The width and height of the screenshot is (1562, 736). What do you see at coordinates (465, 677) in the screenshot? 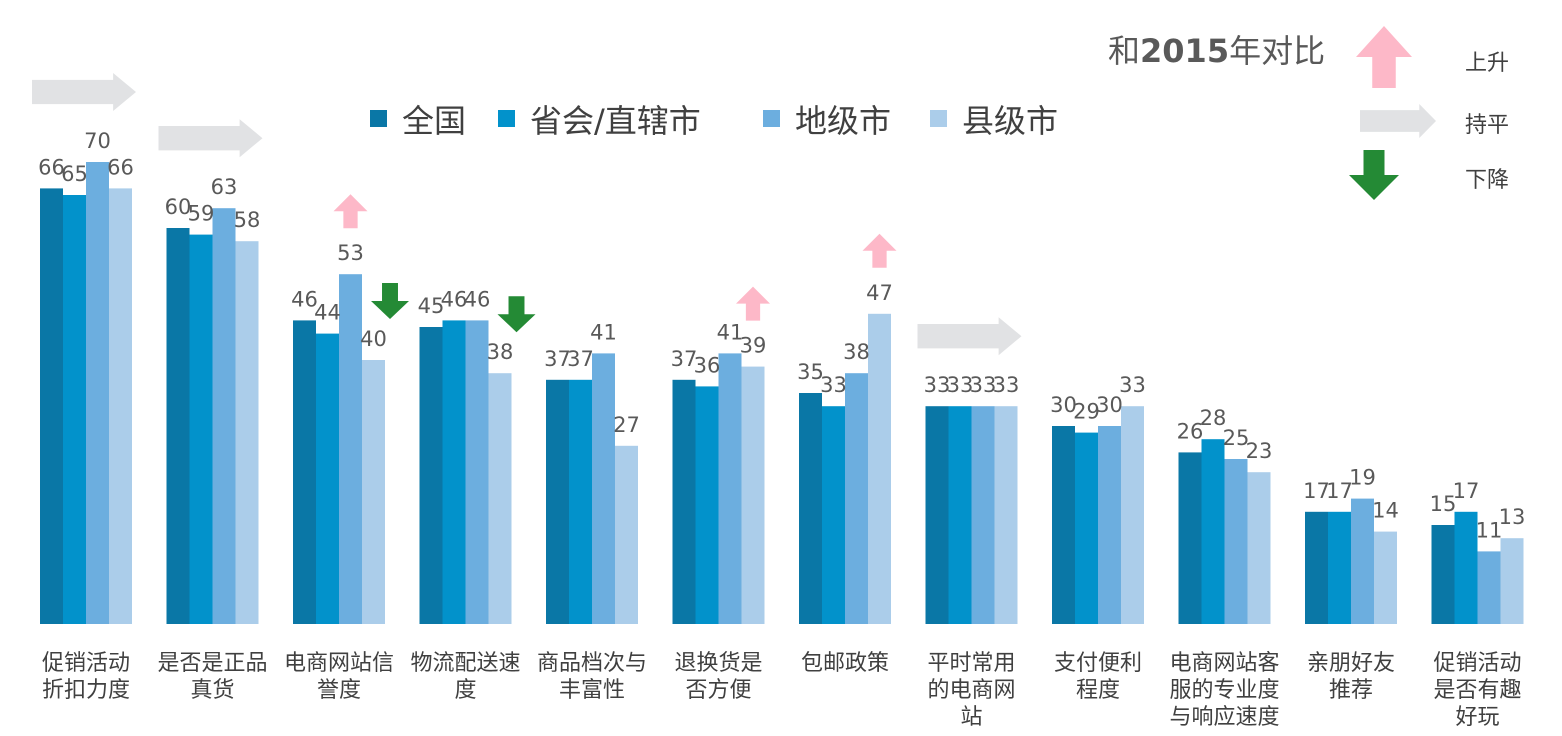
I see `category-label: 物流配送速度` at bounding box center [465, 677].